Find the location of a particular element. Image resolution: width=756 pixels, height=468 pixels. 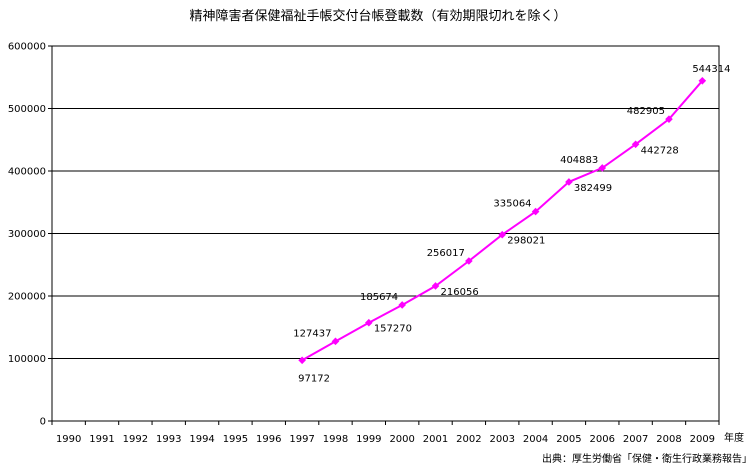

x-tick-label: 1992 is located at coordinates (135, 439).